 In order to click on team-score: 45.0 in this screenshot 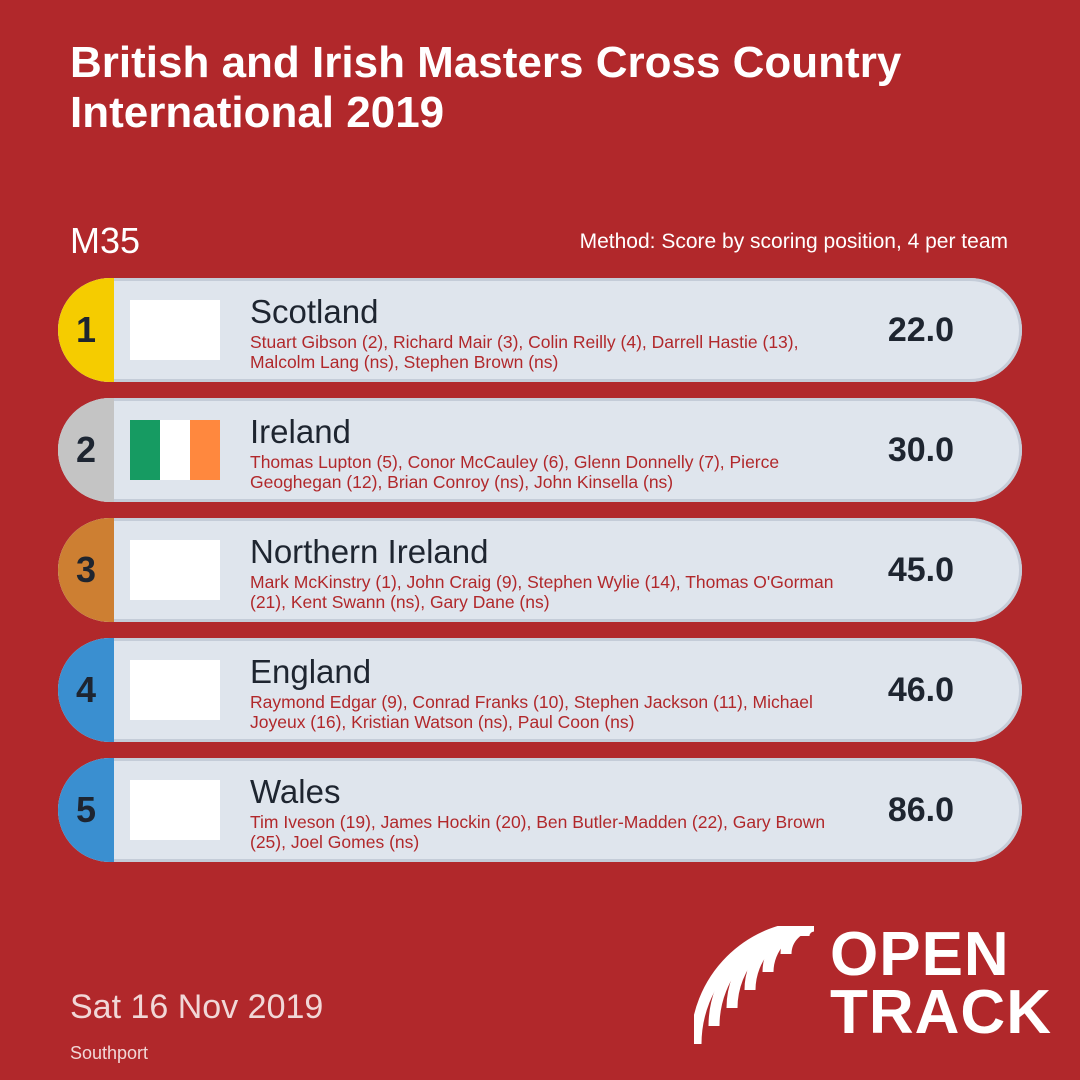, I will do `click(920, 569)`.